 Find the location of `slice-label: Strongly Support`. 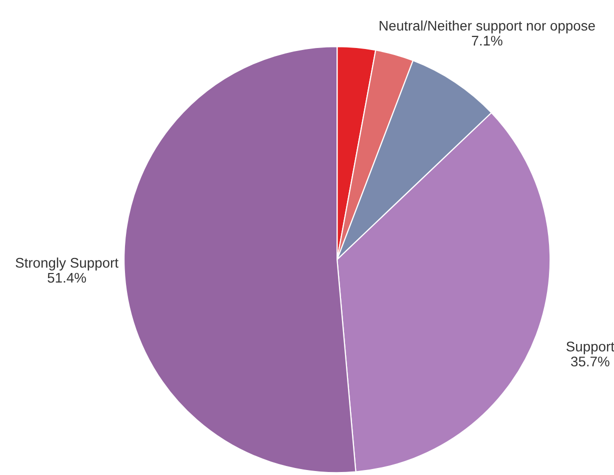

slice-label: Strongly Support is located at coordinates (67, 264).